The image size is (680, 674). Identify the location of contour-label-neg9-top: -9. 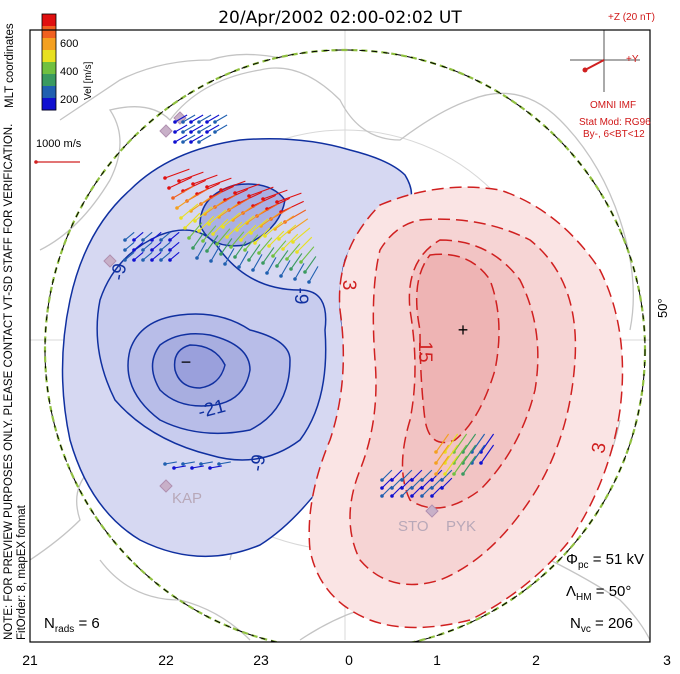
(300, 296).